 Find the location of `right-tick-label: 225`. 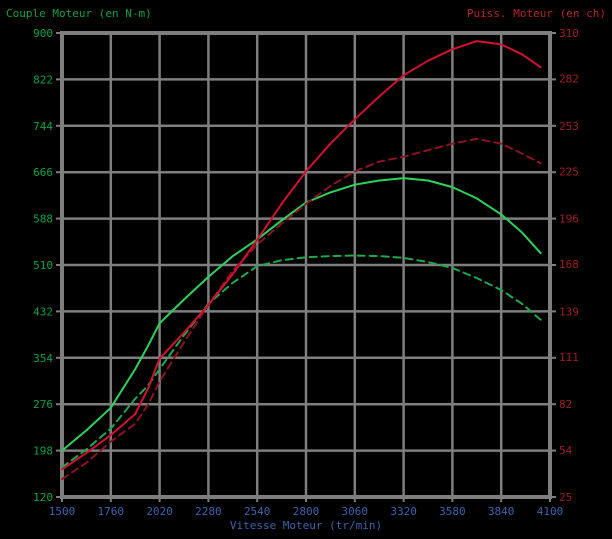

right-tick-label: 225 is located at coordinates (569, 171).